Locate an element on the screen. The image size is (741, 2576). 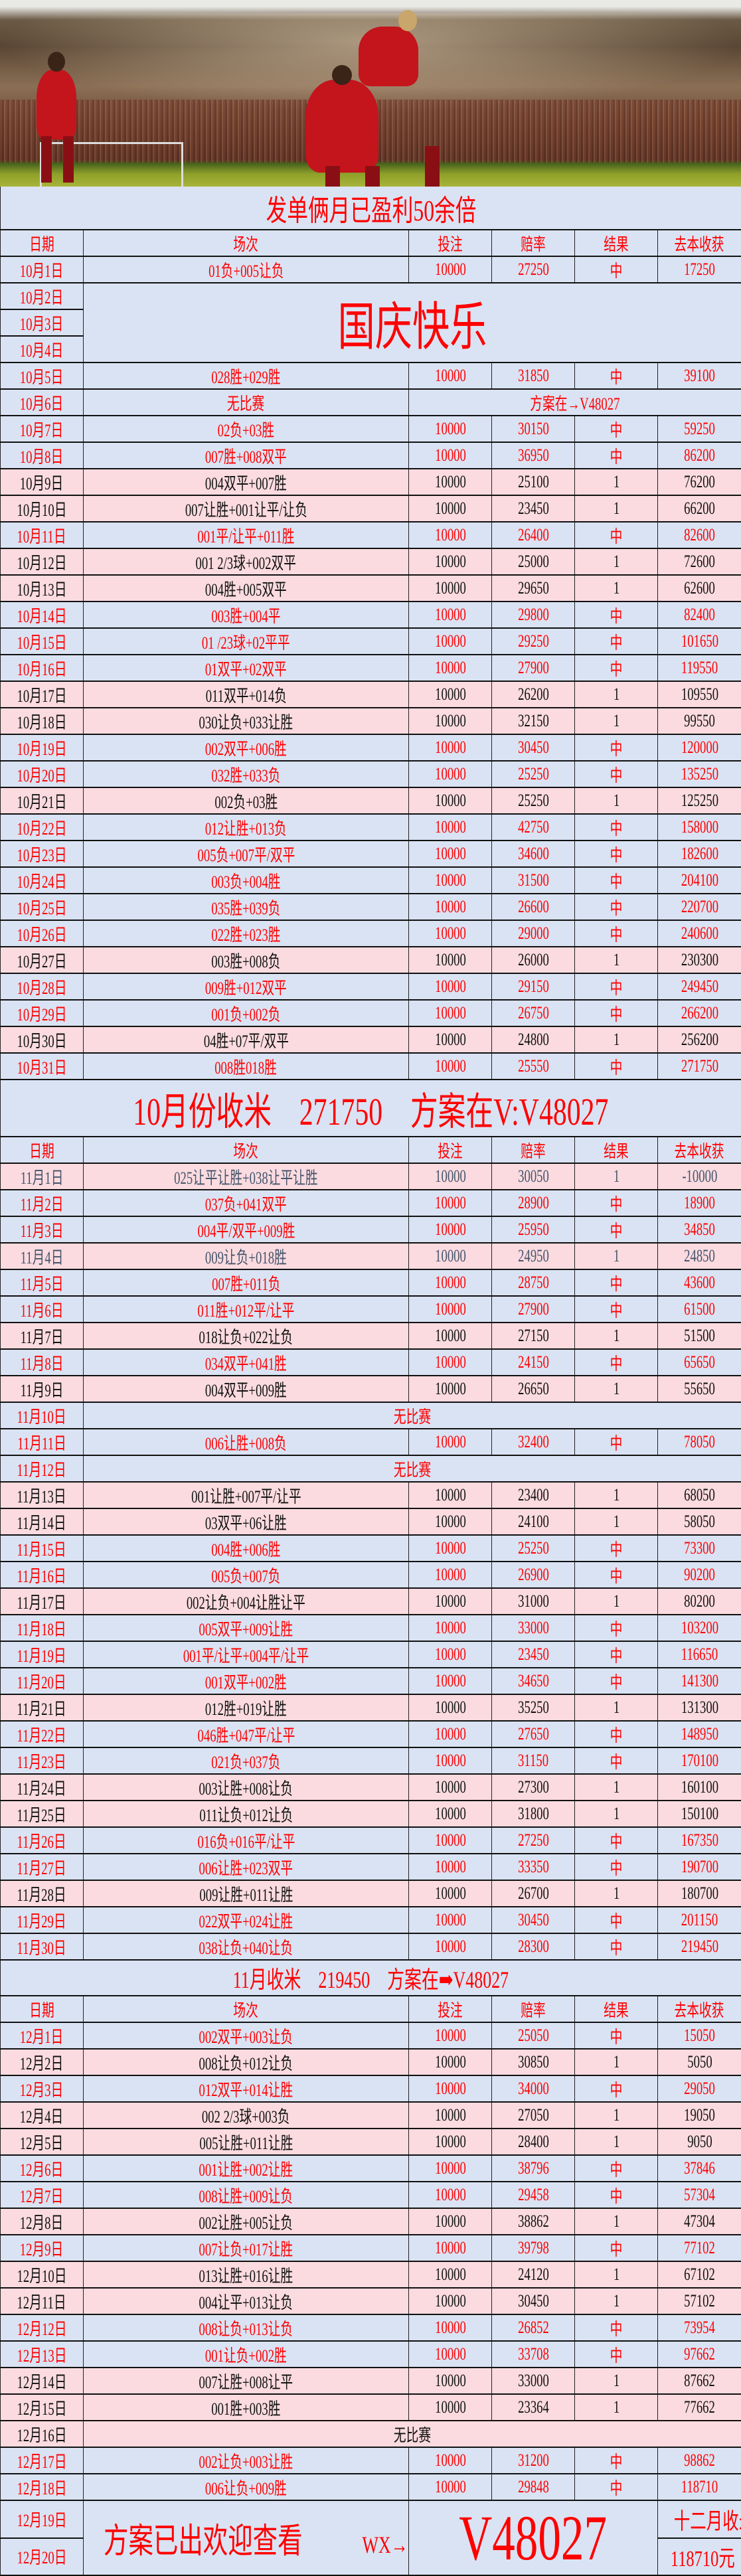
match-cell: 004胜+006胜 is located at coordinates (246, 1548).